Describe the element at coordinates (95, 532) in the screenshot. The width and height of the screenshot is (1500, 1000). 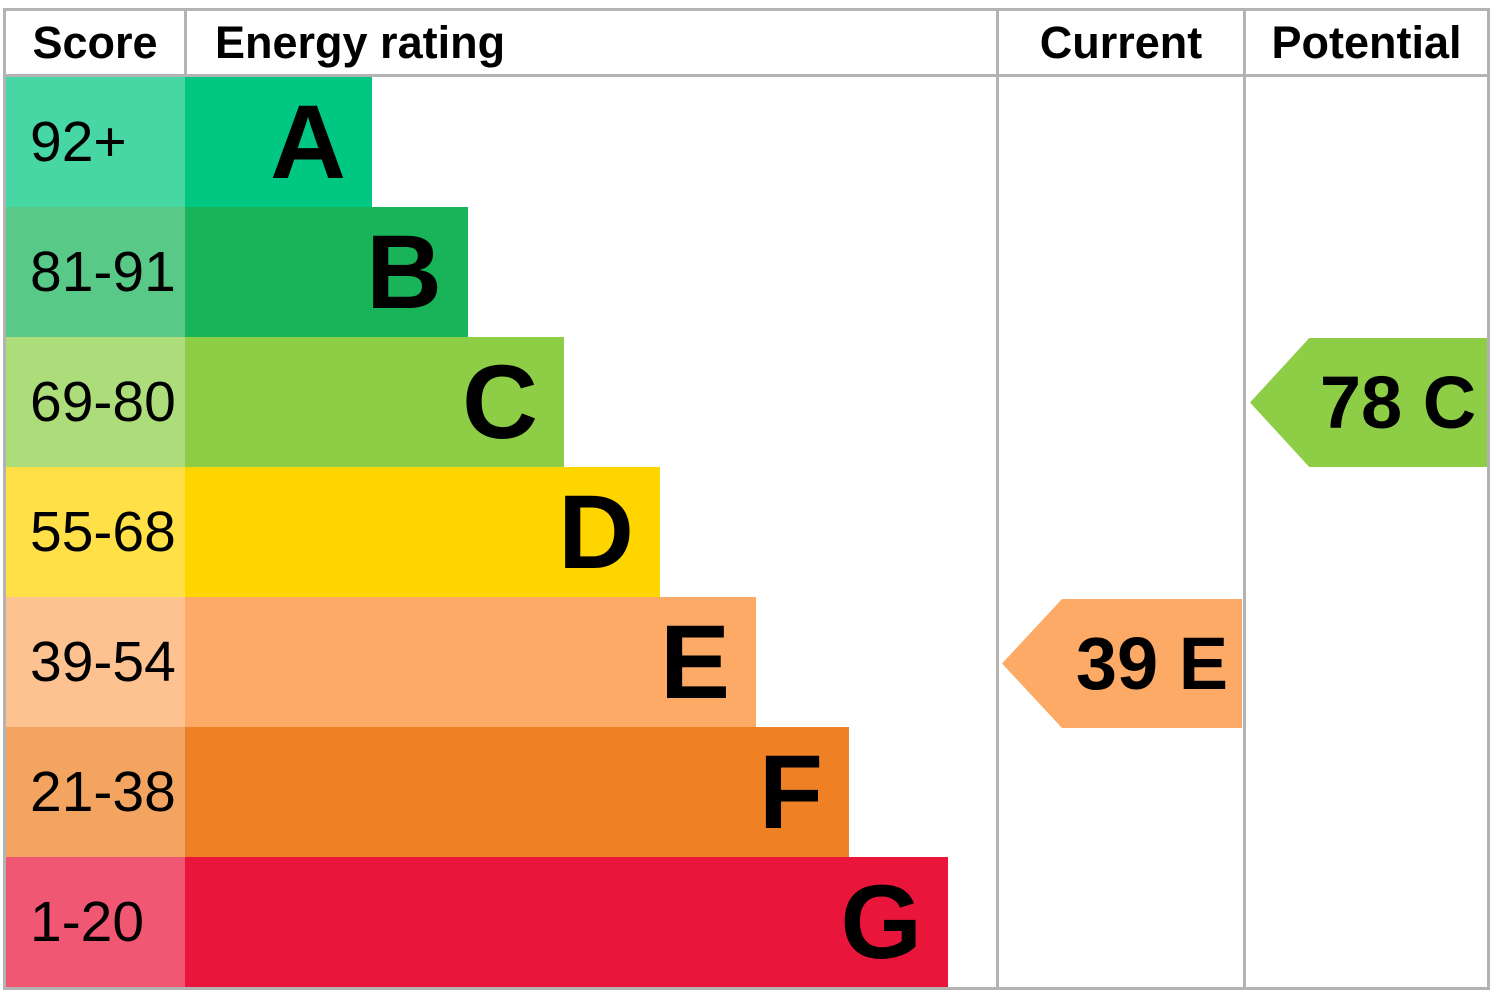
I see `score-cell: 55-68` at that location.